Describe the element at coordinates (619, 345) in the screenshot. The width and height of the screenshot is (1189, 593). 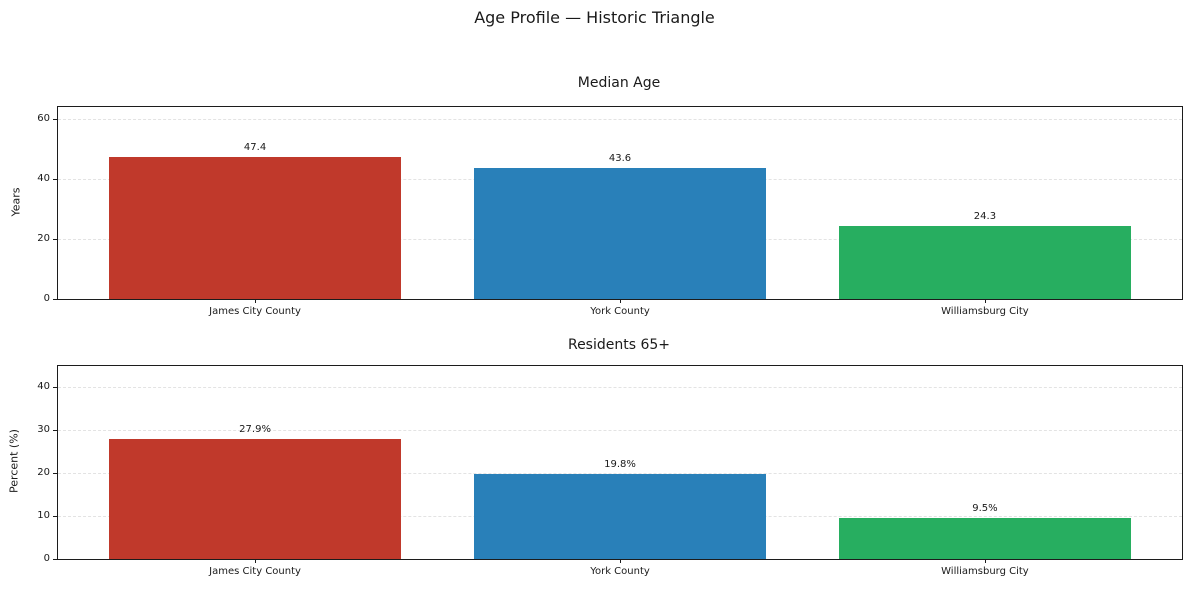
I see `chart-title-residents-65: Residents 65+` at that location.